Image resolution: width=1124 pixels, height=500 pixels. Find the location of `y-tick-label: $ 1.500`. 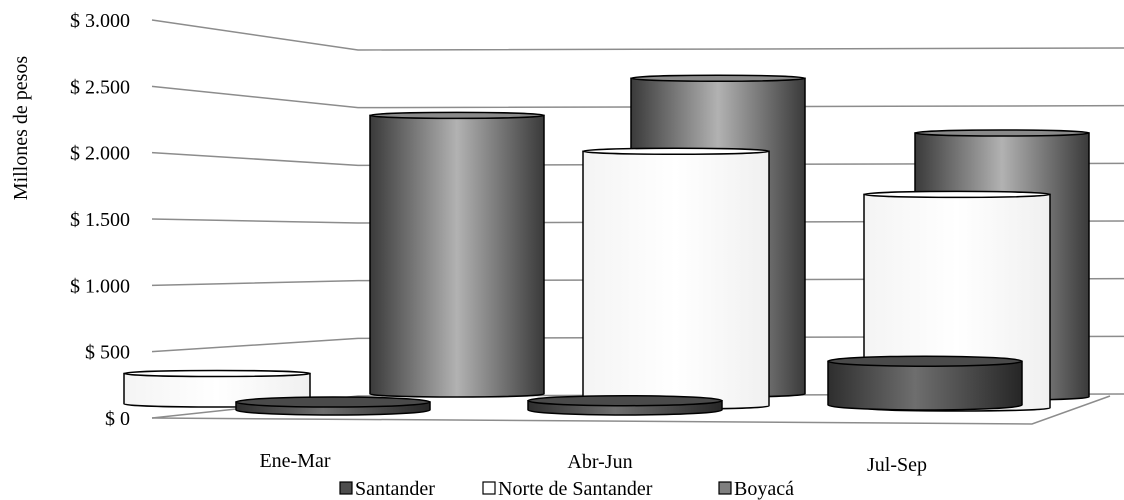

y-tick-label: $ 1.500 is located at coordinates (100, 220).